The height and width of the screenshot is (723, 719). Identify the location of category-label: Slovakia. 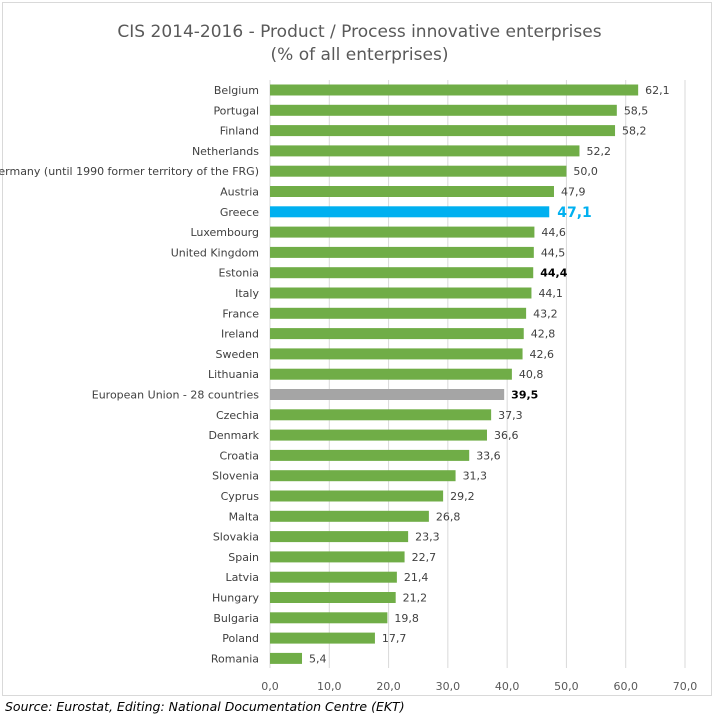
(236, 537).